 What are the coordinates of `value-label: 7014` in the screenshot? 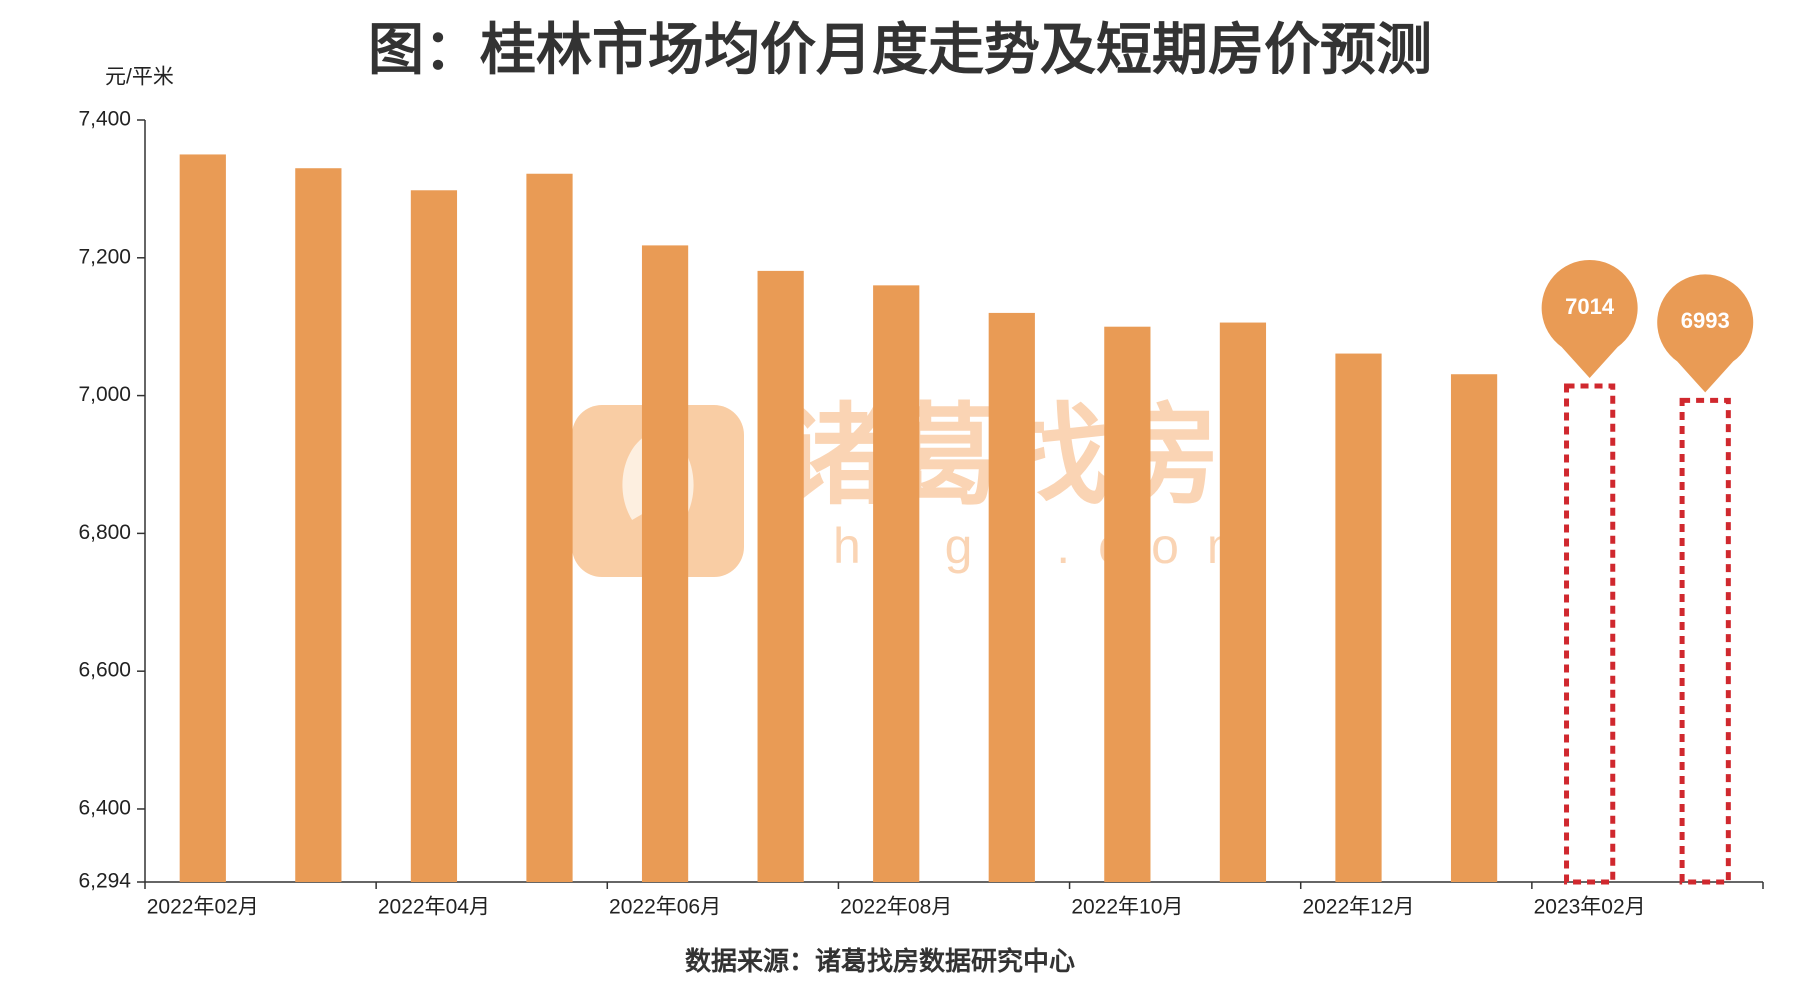 It's located at (1590, 306).